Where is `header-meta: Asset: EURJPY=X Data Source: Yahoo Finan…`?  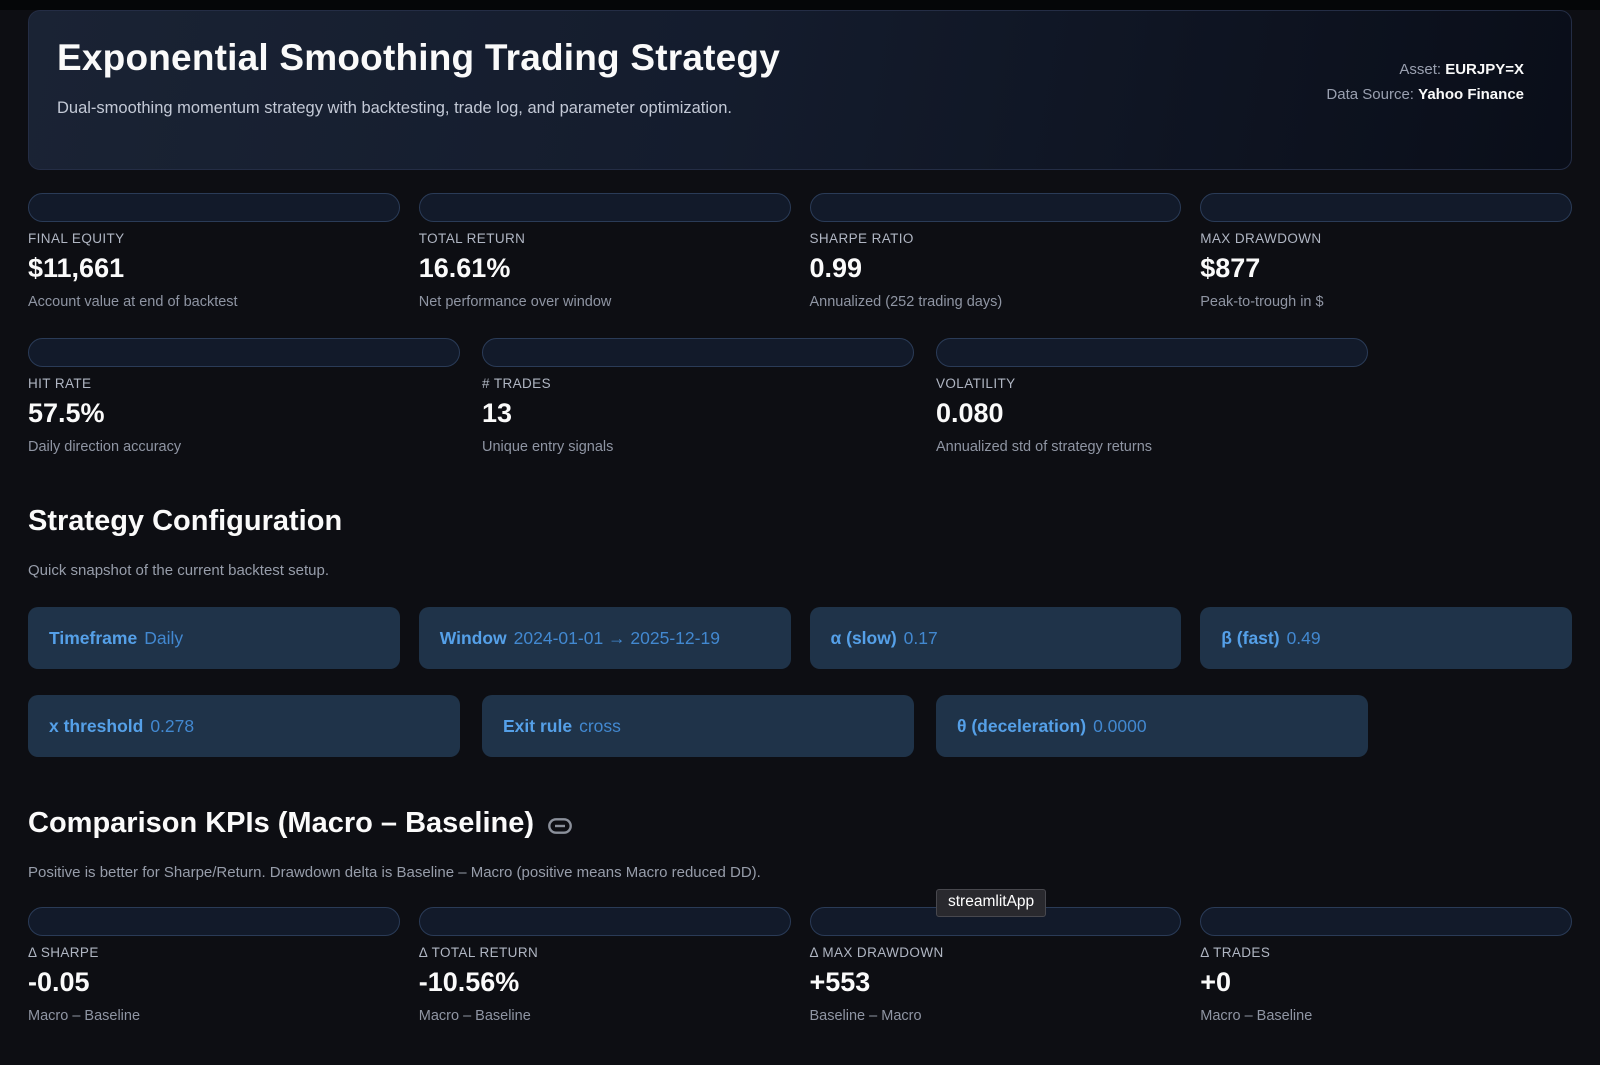
header-meta: Asset: EURJPY=X Data Source: Yahoo Finan… is located at coordinates (1425, 82).